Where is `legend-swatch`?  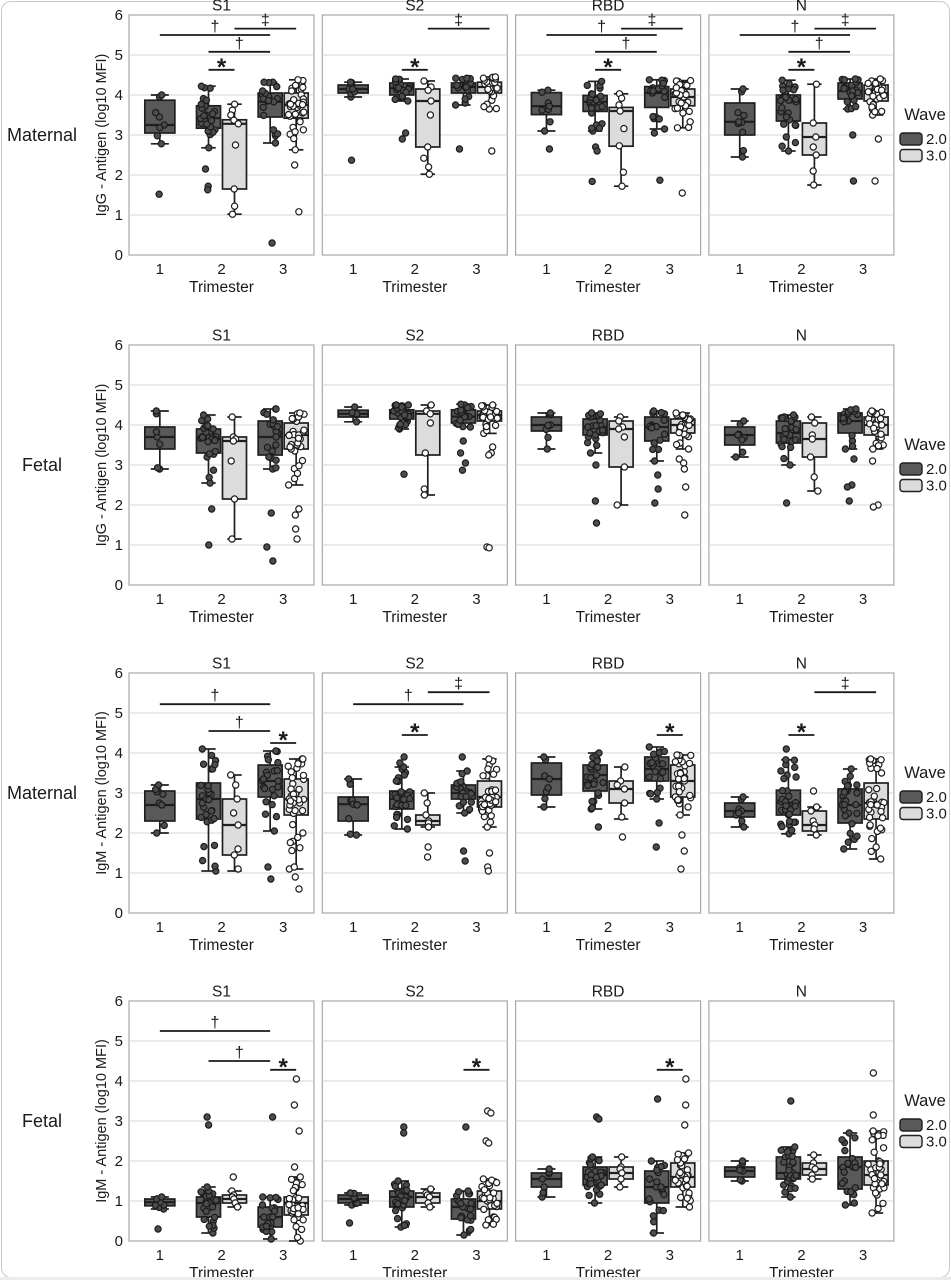
legend-swatch is located at coordinates (911, 1141).